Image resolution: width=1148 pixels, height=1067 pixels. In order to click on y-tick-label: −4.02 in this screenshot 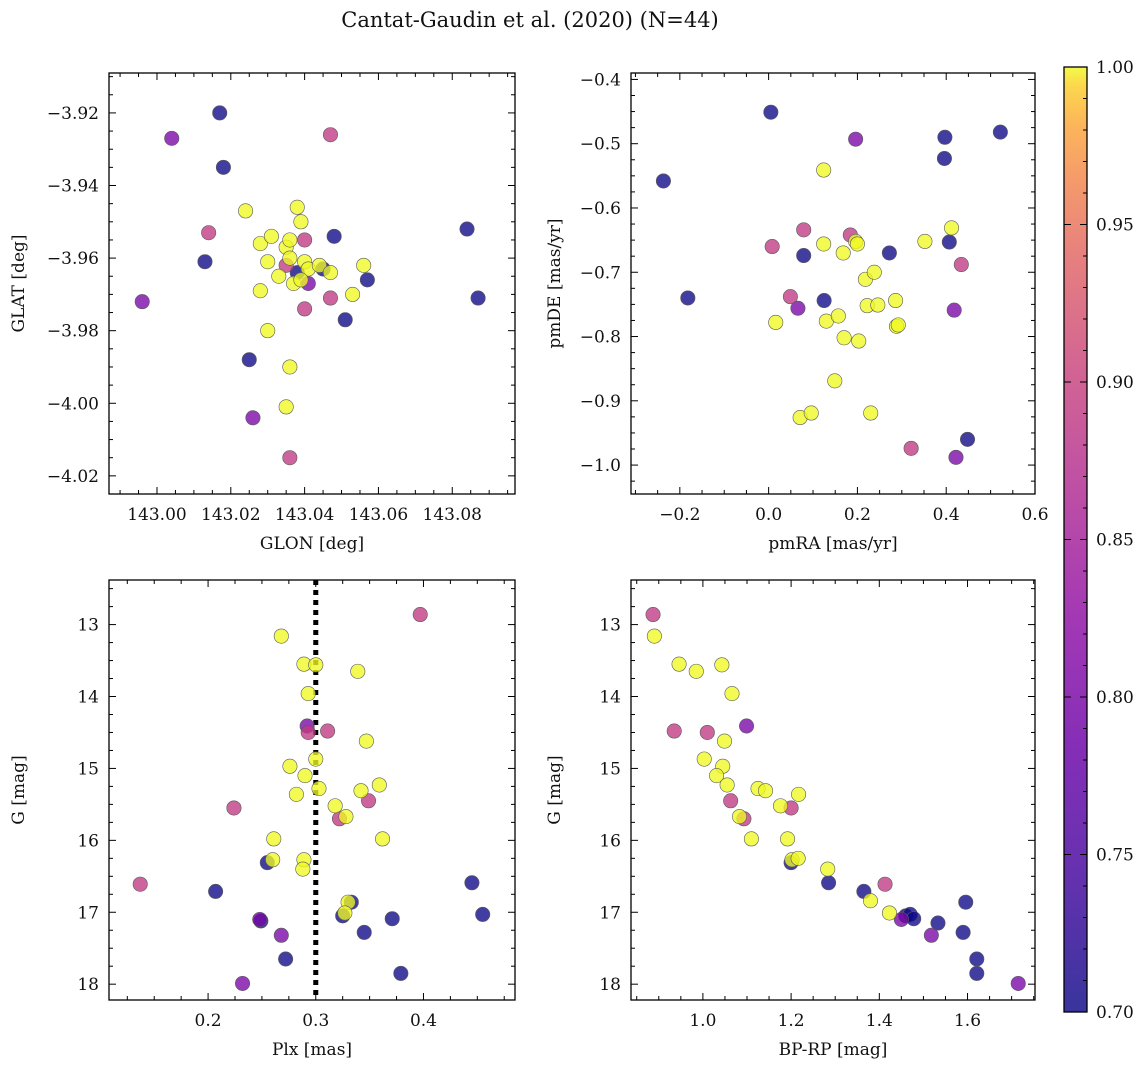, I will do `click(73, 477)`.